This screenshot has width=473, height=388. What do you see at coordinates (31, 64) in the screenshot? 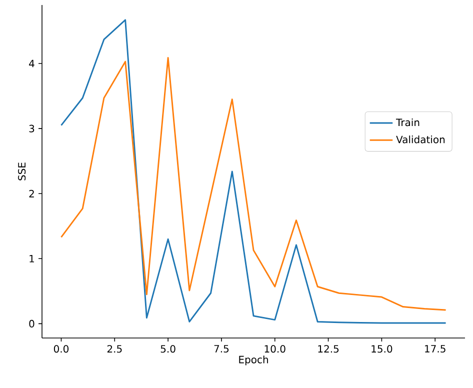
I see `y-tick-label: 4` at bounding box center [31, 64].